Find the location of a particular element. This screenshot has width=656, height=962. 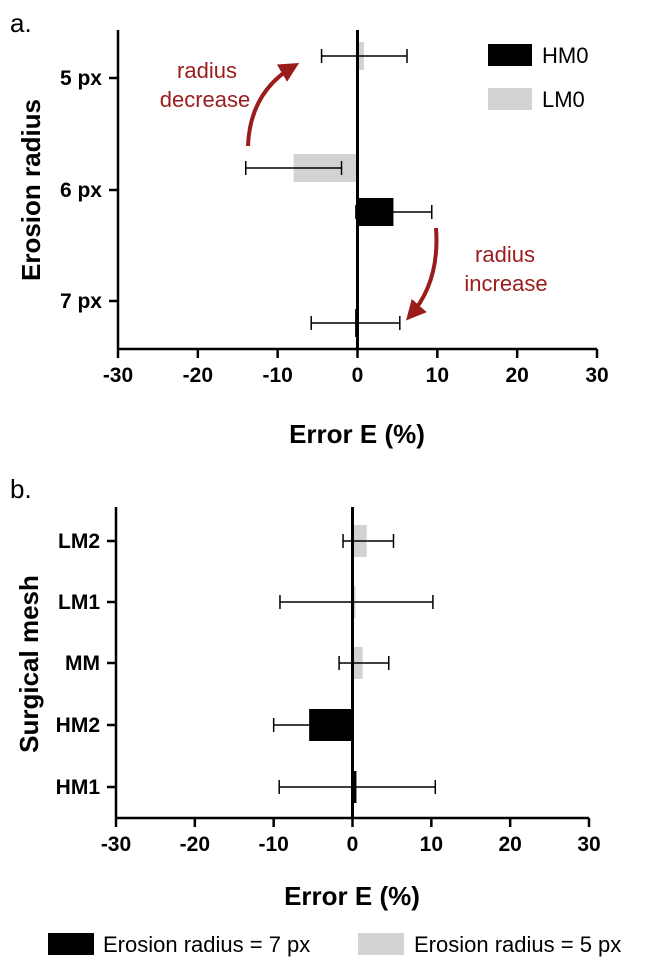

legend-swatch-lm0 is located at coordinates (510, 99).